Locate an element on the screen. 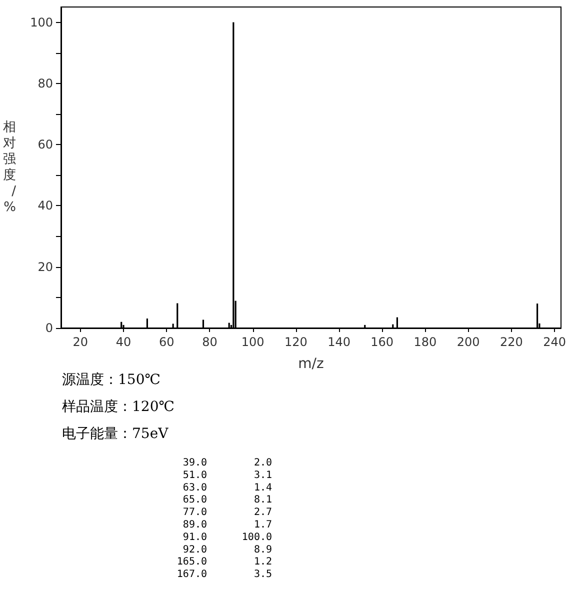 The width and height of the screenshot is (570, 594). y-axis-title: 相对强度/% is located at coordinates (10, 167).